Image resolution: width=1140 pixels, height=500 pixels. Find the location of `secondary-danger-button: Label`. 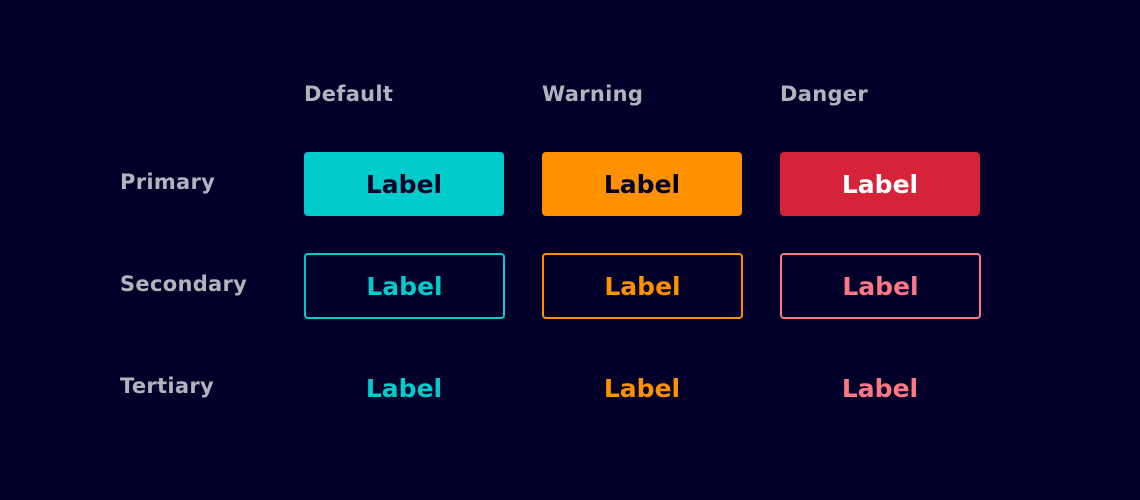

secondary-danger-button: Label is located at coordinates (880, 286).